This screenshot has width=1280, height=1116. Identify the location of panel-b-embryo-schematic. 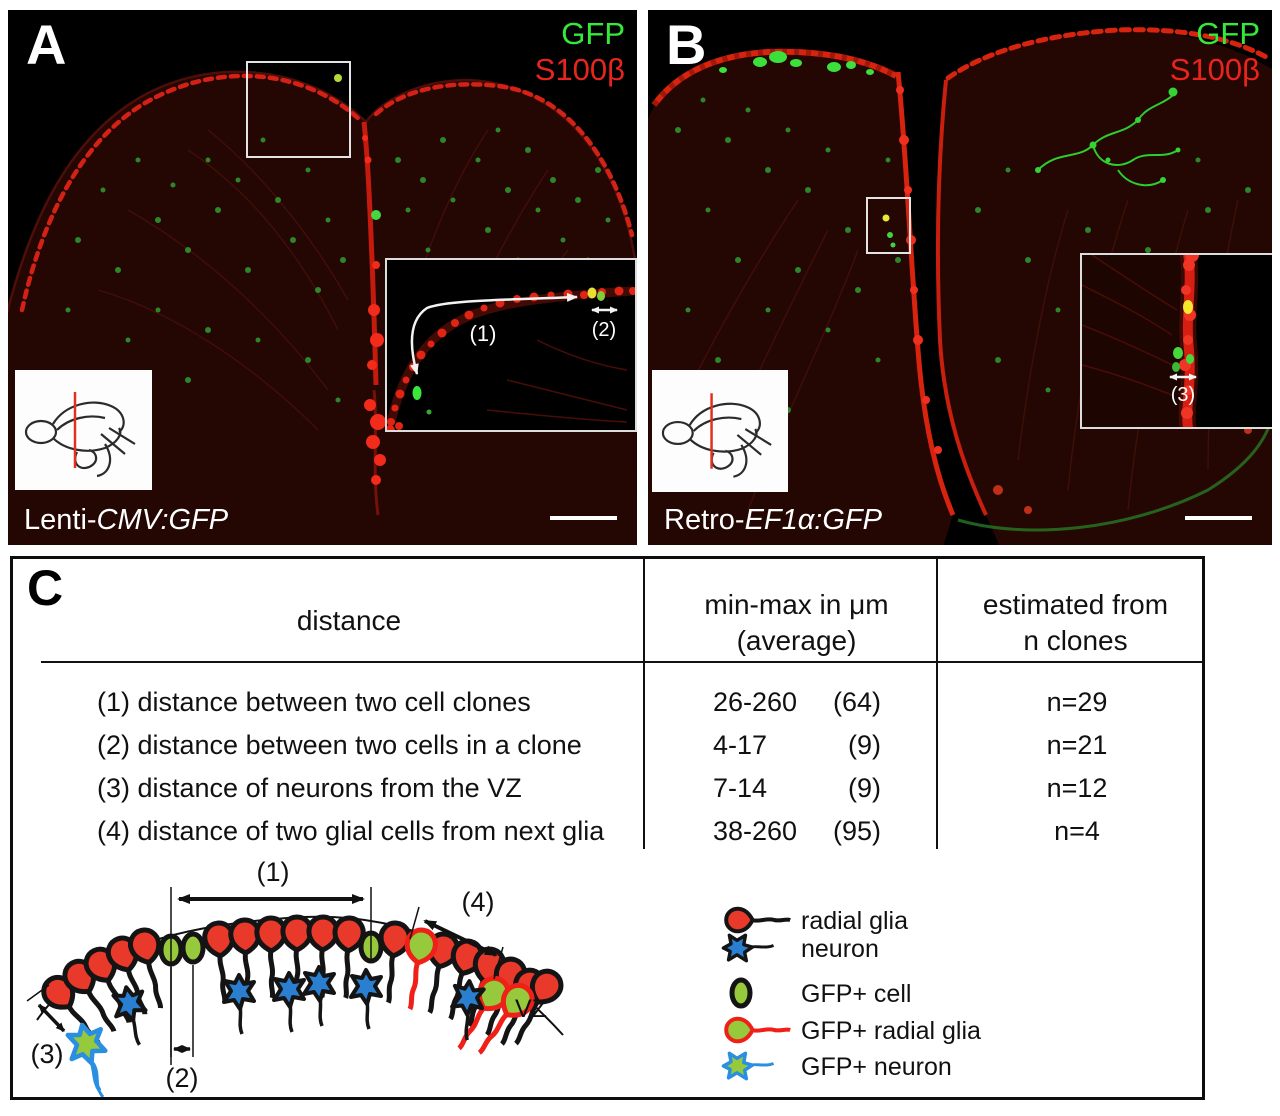
(720, 431).